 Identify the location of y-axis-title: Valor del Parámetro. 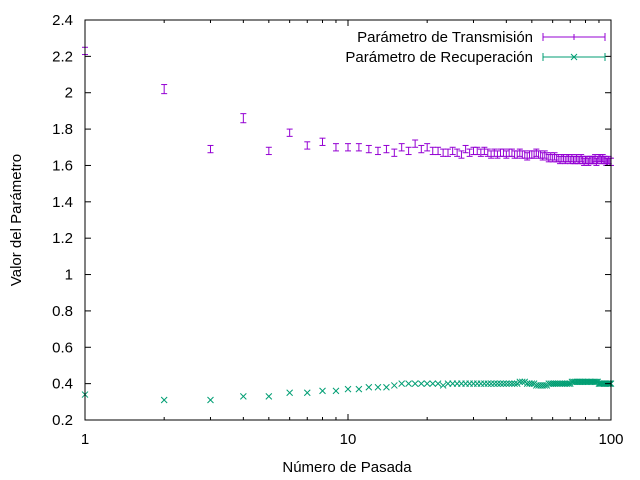
(16, 220).